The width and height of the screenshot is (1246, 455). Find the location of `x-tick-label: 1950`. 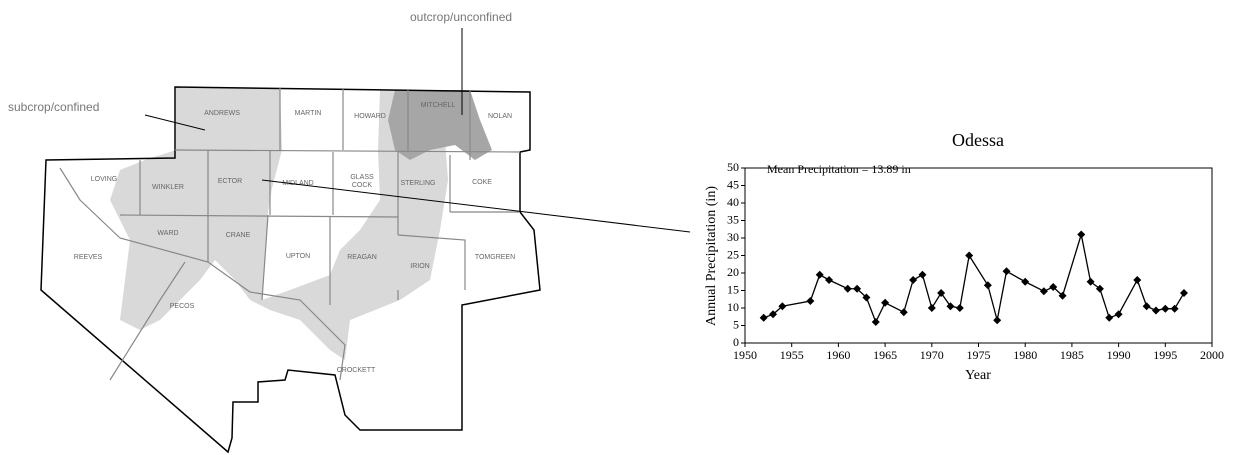

x-tick-label: 1950 is located at coordinates (745, 355).